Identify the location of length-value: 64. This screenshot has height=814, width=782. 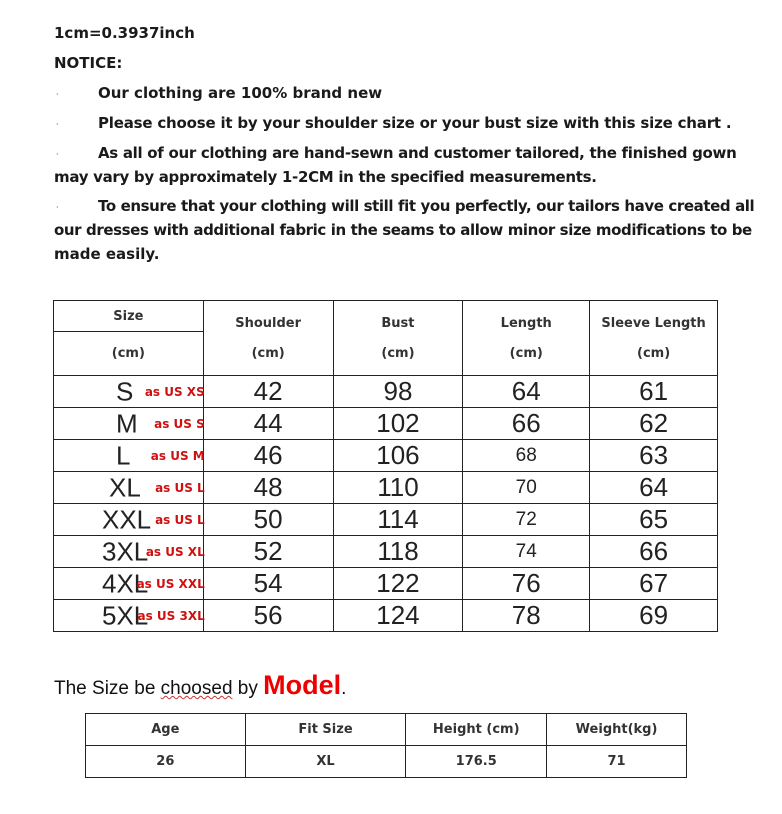
(526, 391).